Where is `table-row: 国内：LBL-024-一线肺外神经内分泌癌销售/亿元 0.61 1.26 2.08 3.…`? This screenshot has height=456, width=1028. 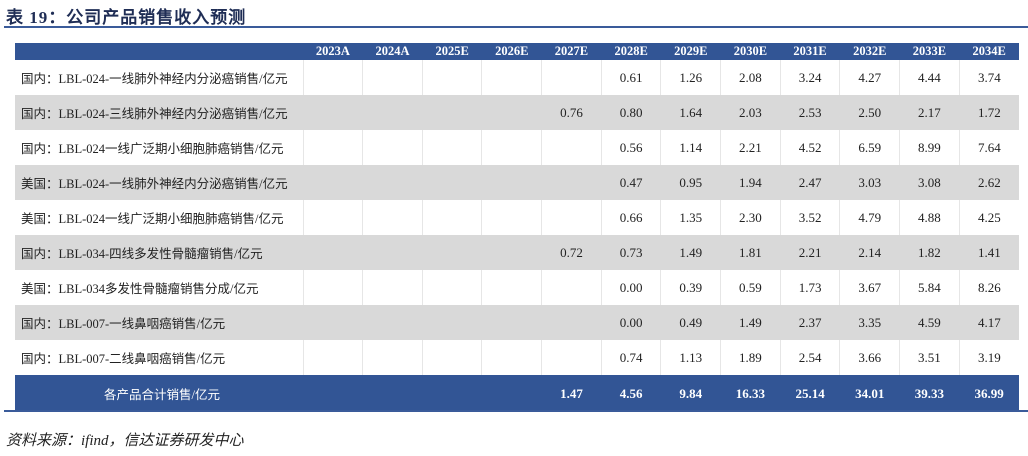
table-row: 国内：LBL-024-一线肺外神经内分泌癌销售/亿元 0.61 1.26 2.08 3.… is located at coordinates (517, 77).